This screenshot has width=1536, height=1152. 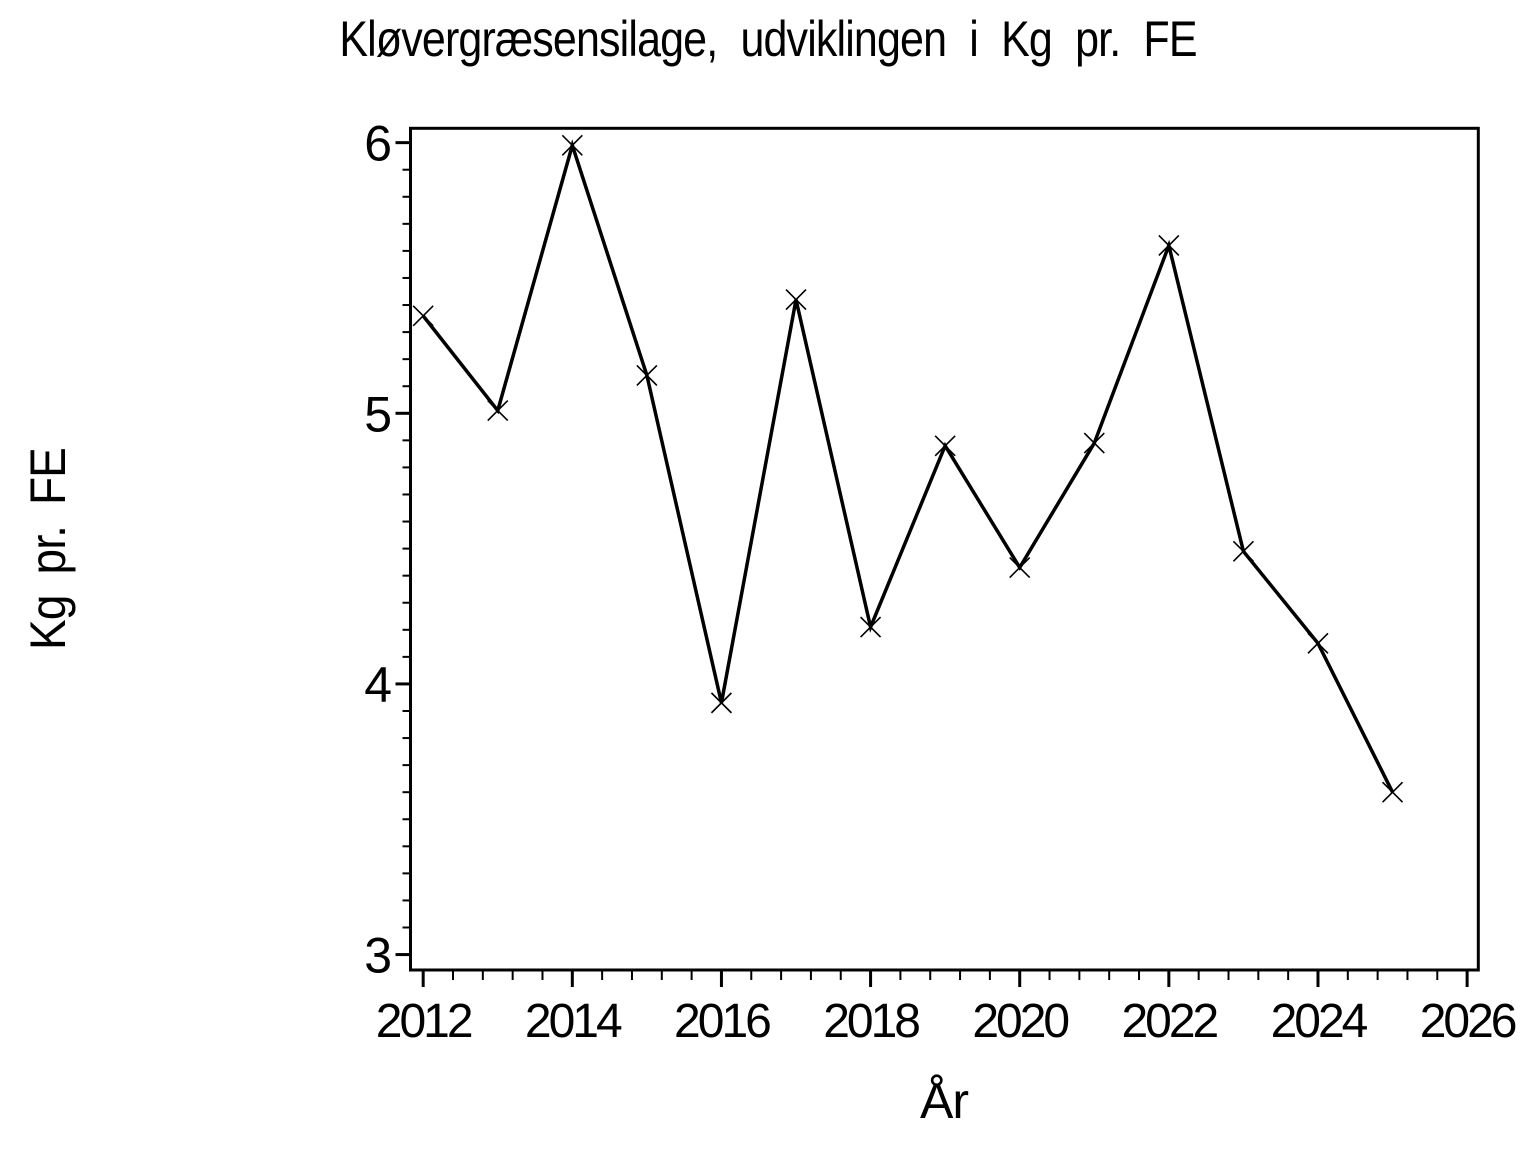 I want to click on svg-text: 2026, so click(x=1468, y=1021).